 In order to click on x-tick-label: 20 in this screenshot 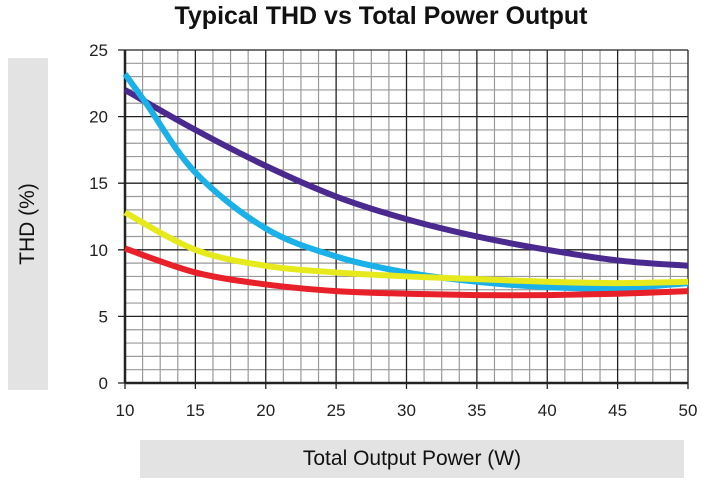, I will do `click(265, 410)`.